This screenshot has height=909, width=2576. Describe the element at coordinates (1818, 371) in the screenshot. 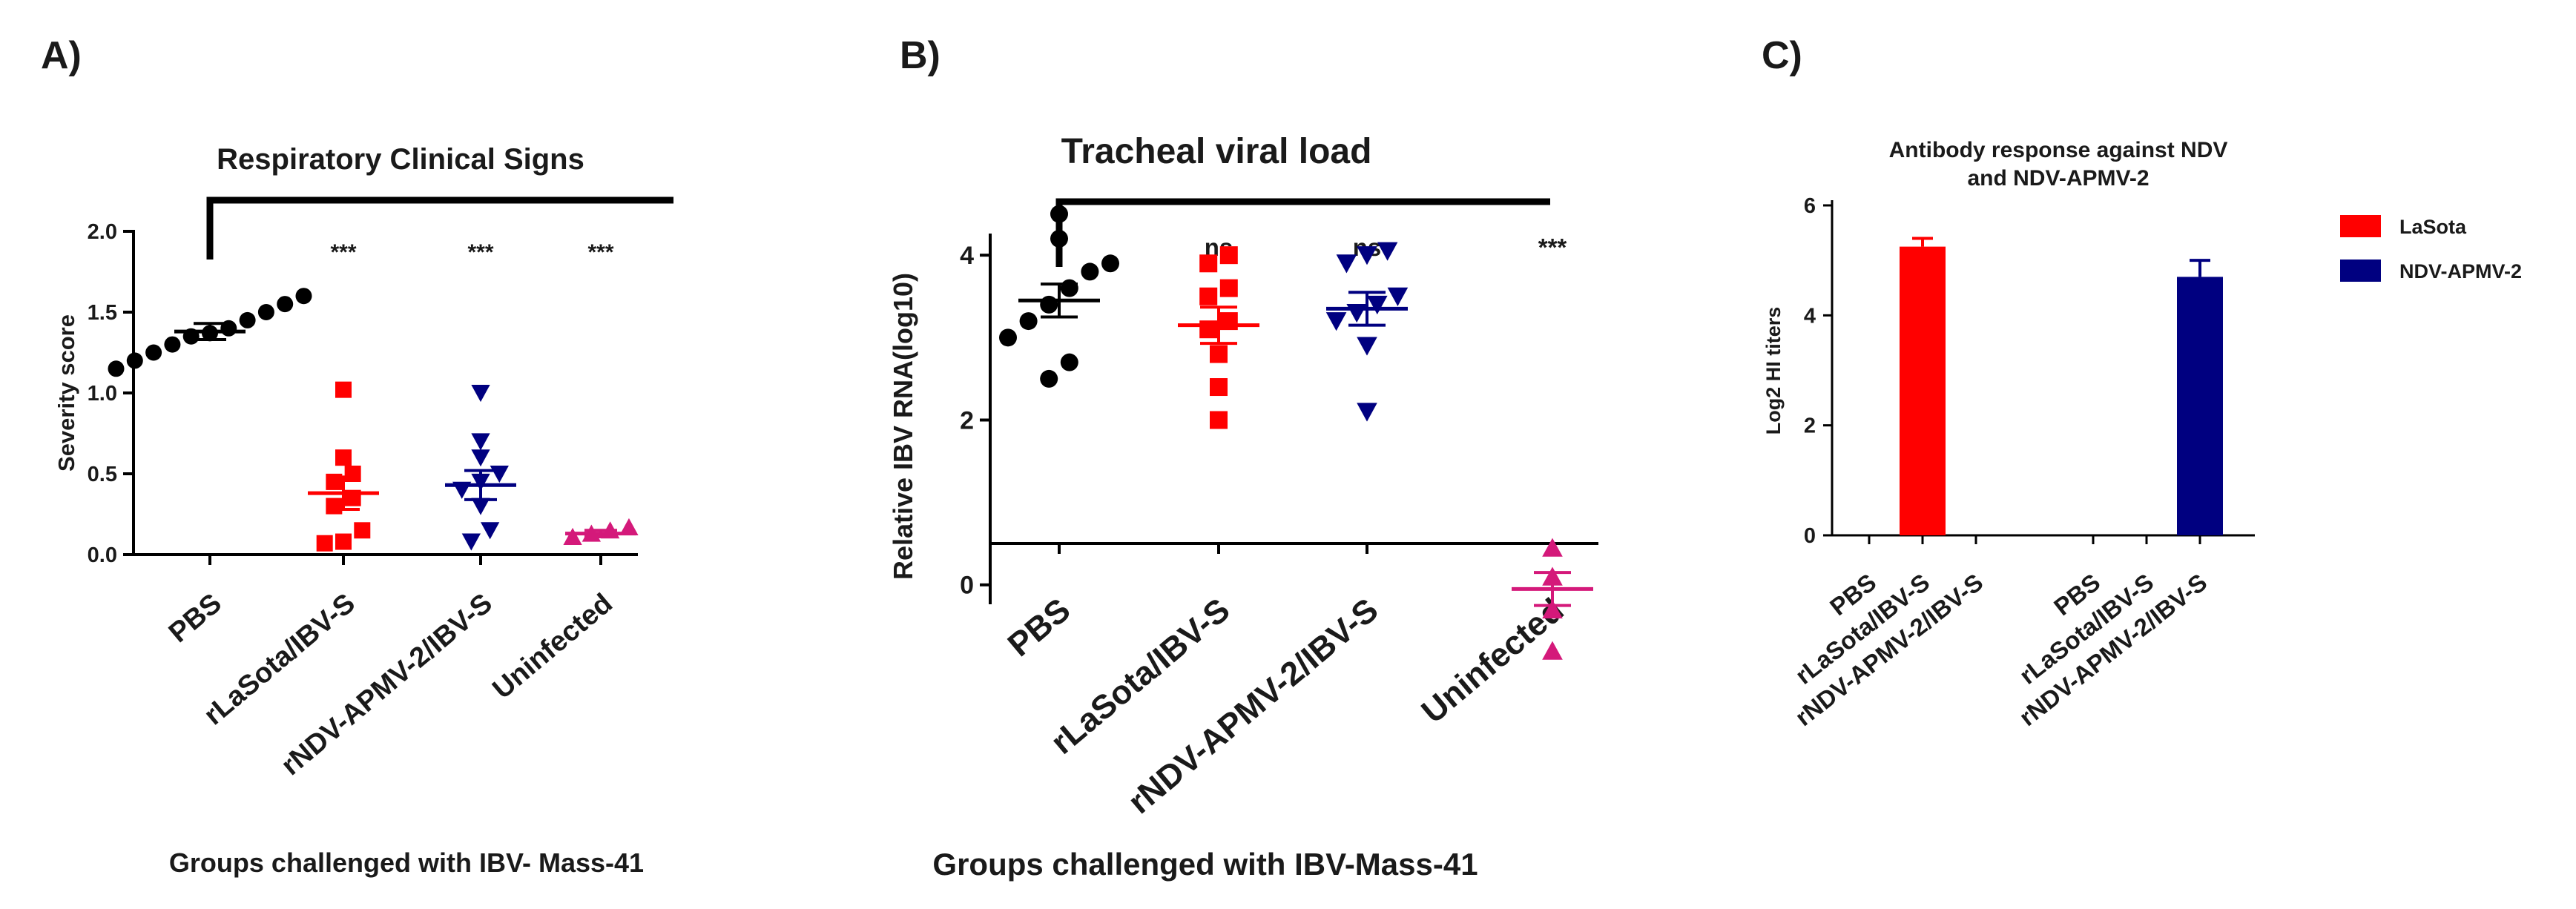

I see `panel-c-y-ticks: 0 2 4 6` at that location.